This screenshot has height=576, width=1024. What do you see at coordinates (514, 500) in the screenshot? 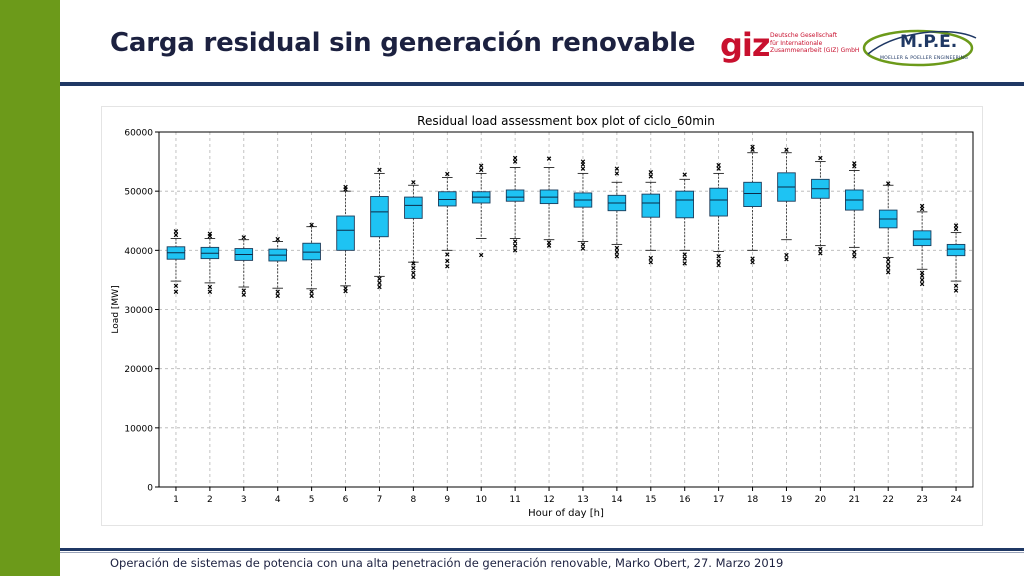
I see `x-tick-label: 11` at bounding box center [514, 500].